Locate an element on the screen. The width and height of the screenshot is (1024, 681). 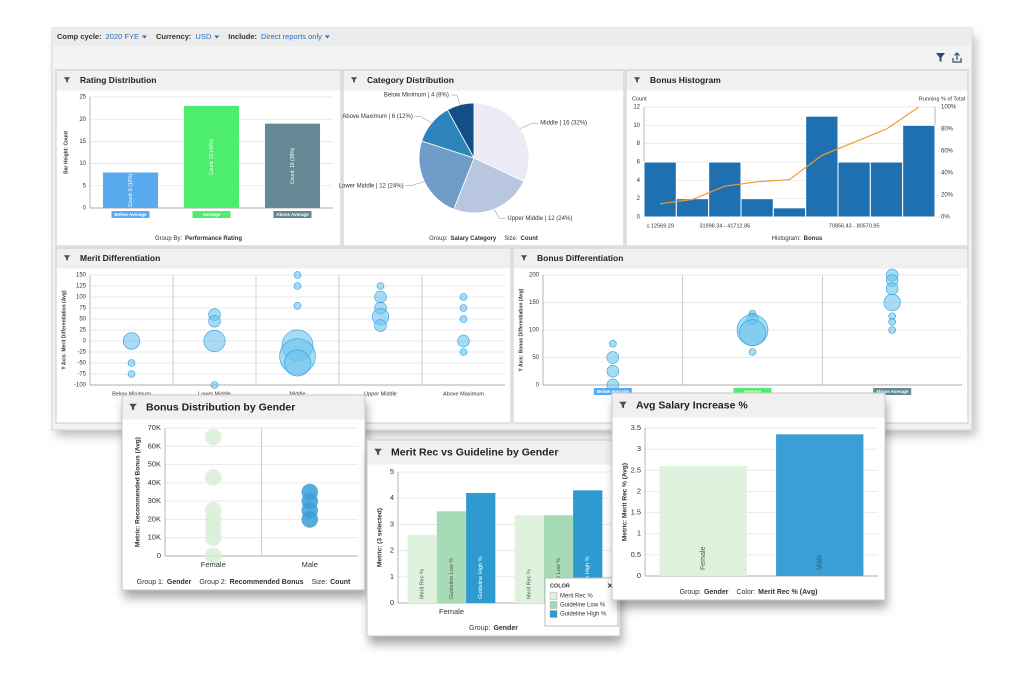
panel-footer: Group By: Performance Rating is located at coordinates (198, 239).